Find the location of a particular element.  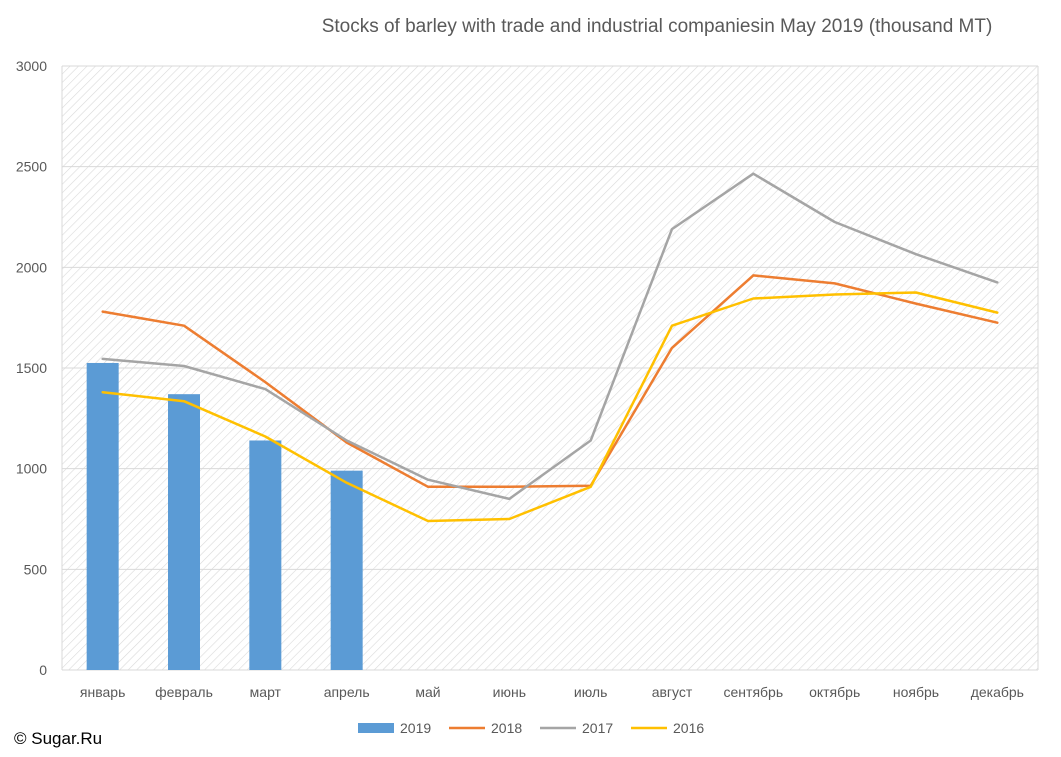

legend-label-2017: 2017 is located at coordinates (597, 728).